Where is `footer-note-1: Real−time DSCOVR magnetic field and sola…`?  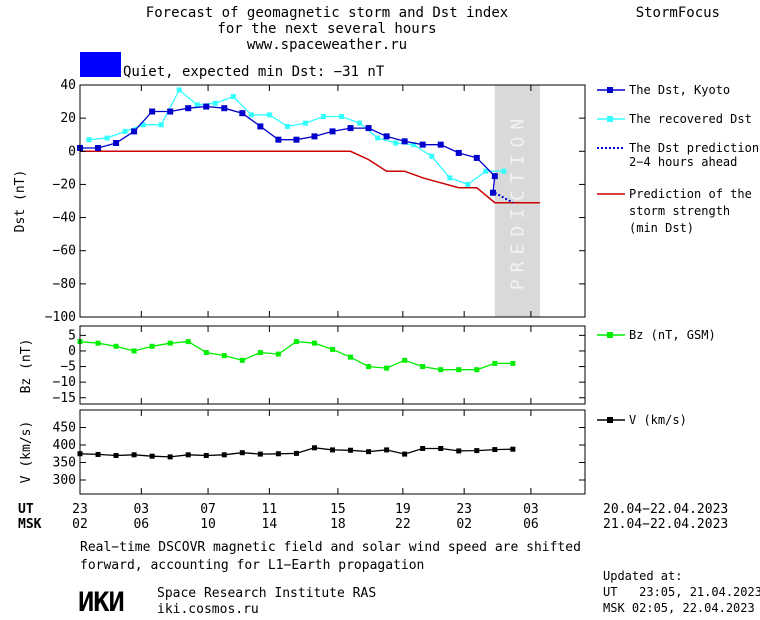
footer-note-1: Real−time DSCOVR magnetic field and sola… is located at coordinates (330, 547).